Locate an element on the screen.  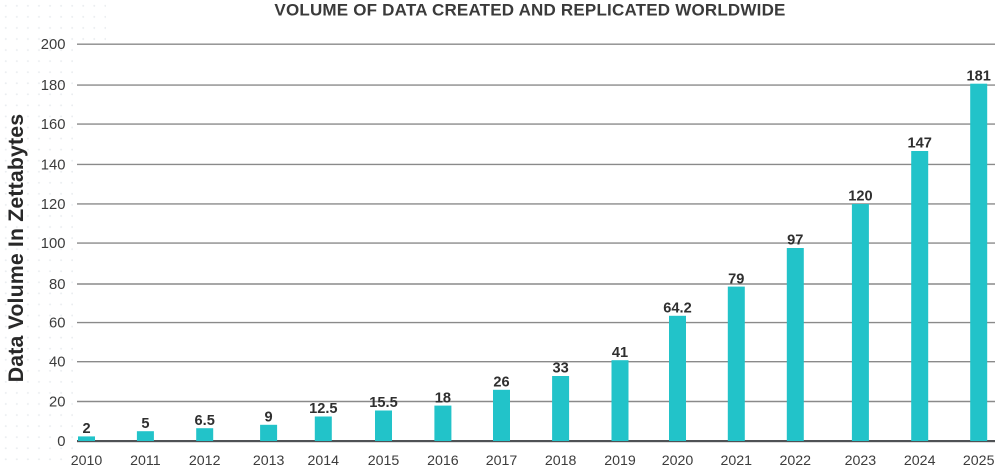
svg-text: 6.5 is located at coordinates (205, 421).